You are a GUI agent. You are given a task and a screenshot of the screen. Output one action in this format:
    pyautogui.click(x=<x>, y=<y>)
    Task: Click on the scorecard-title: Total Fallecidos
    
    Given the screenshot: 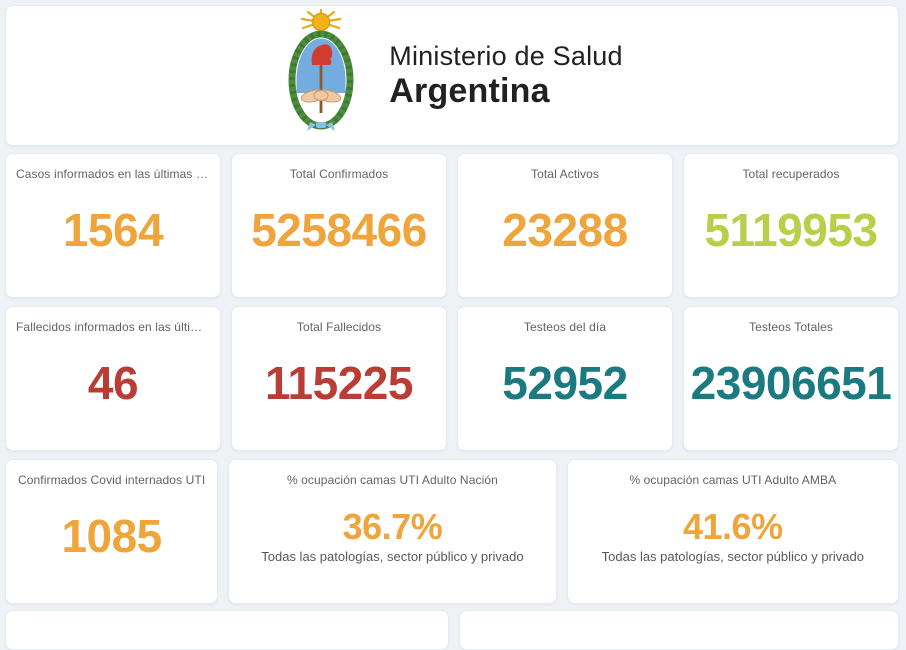 What is the action you would take?
    pyautogui.click(x=339, y=327)
    